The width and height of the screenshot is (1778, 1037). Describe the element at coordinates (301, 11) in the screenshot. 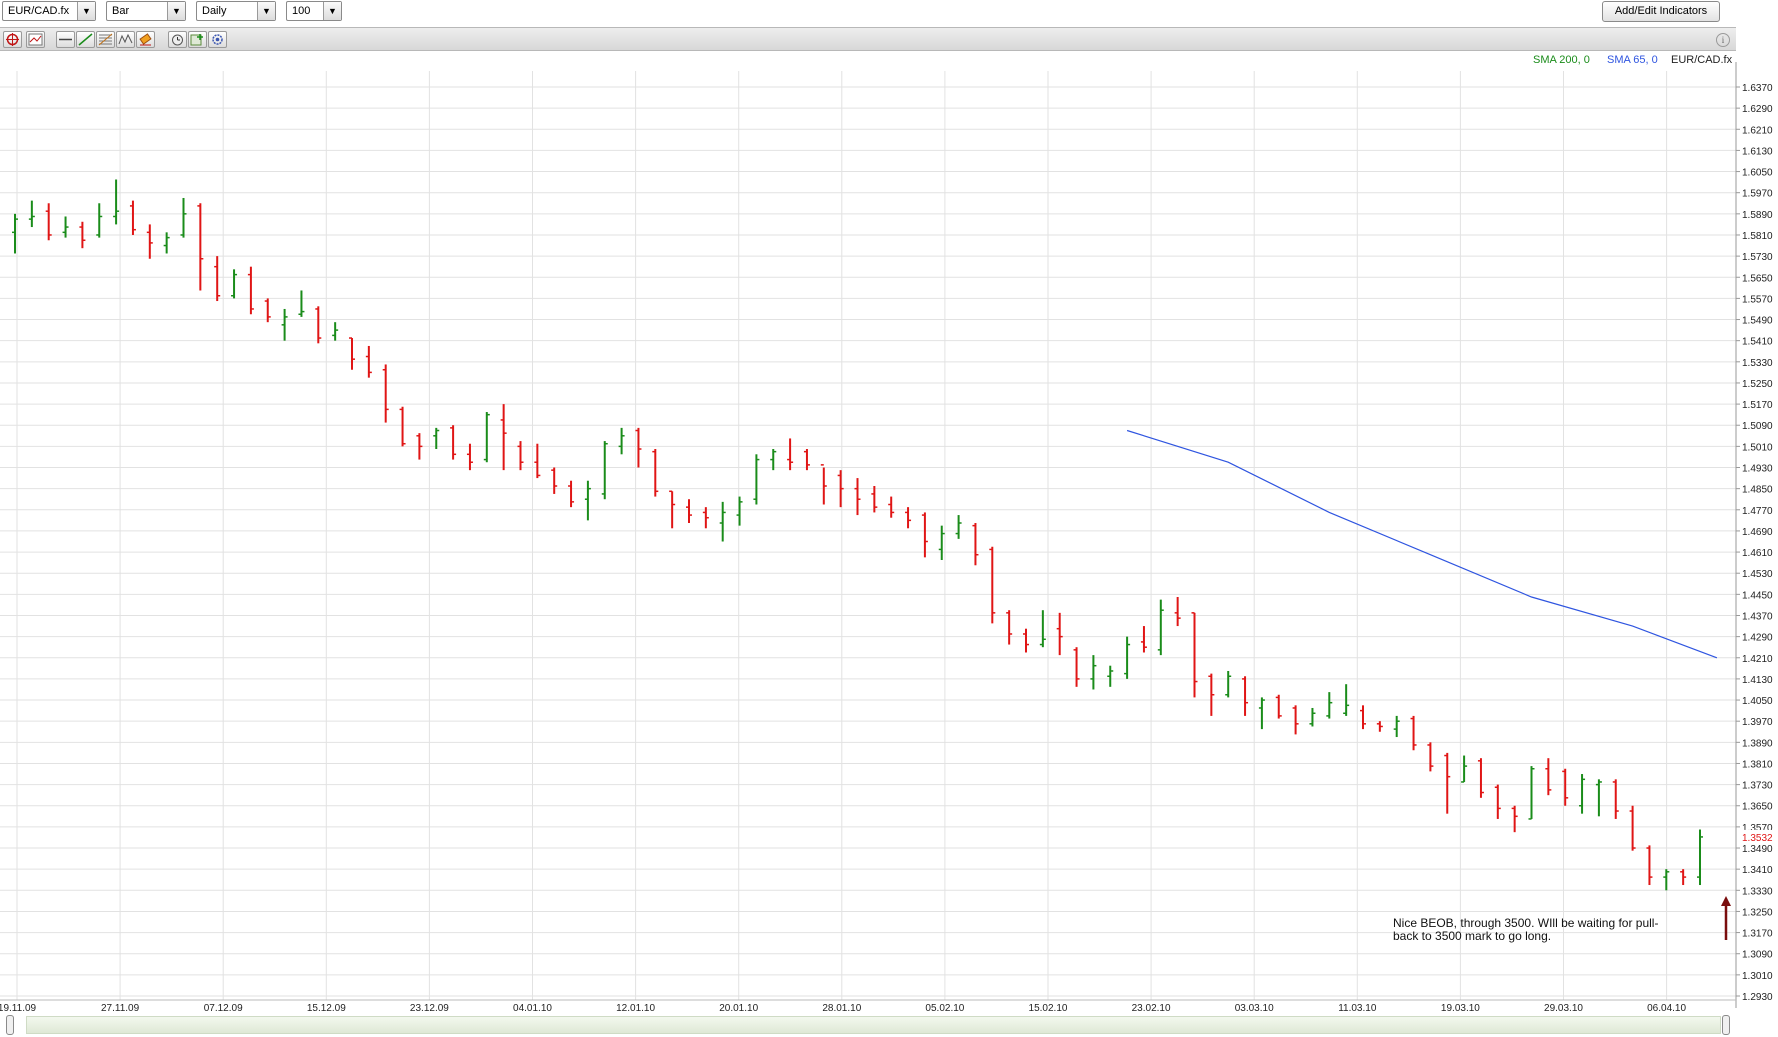

I see `bars-count-value: 100` at that location.